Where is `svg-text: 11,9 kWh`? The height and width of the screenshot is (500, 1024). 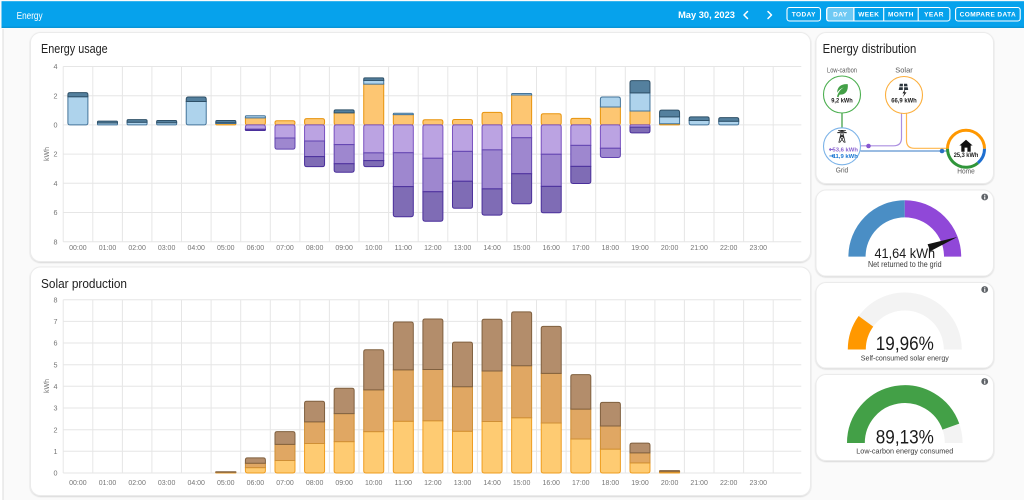 svg-text: 11,9 kWh is located at coordinates (846, 157).